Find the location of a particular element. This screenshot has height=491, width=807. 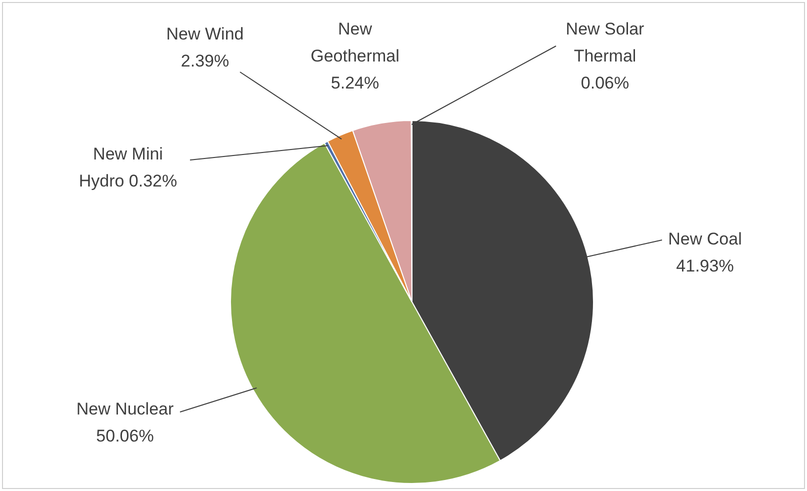

slice-label: New Wind is located at coordinates (205, 34).